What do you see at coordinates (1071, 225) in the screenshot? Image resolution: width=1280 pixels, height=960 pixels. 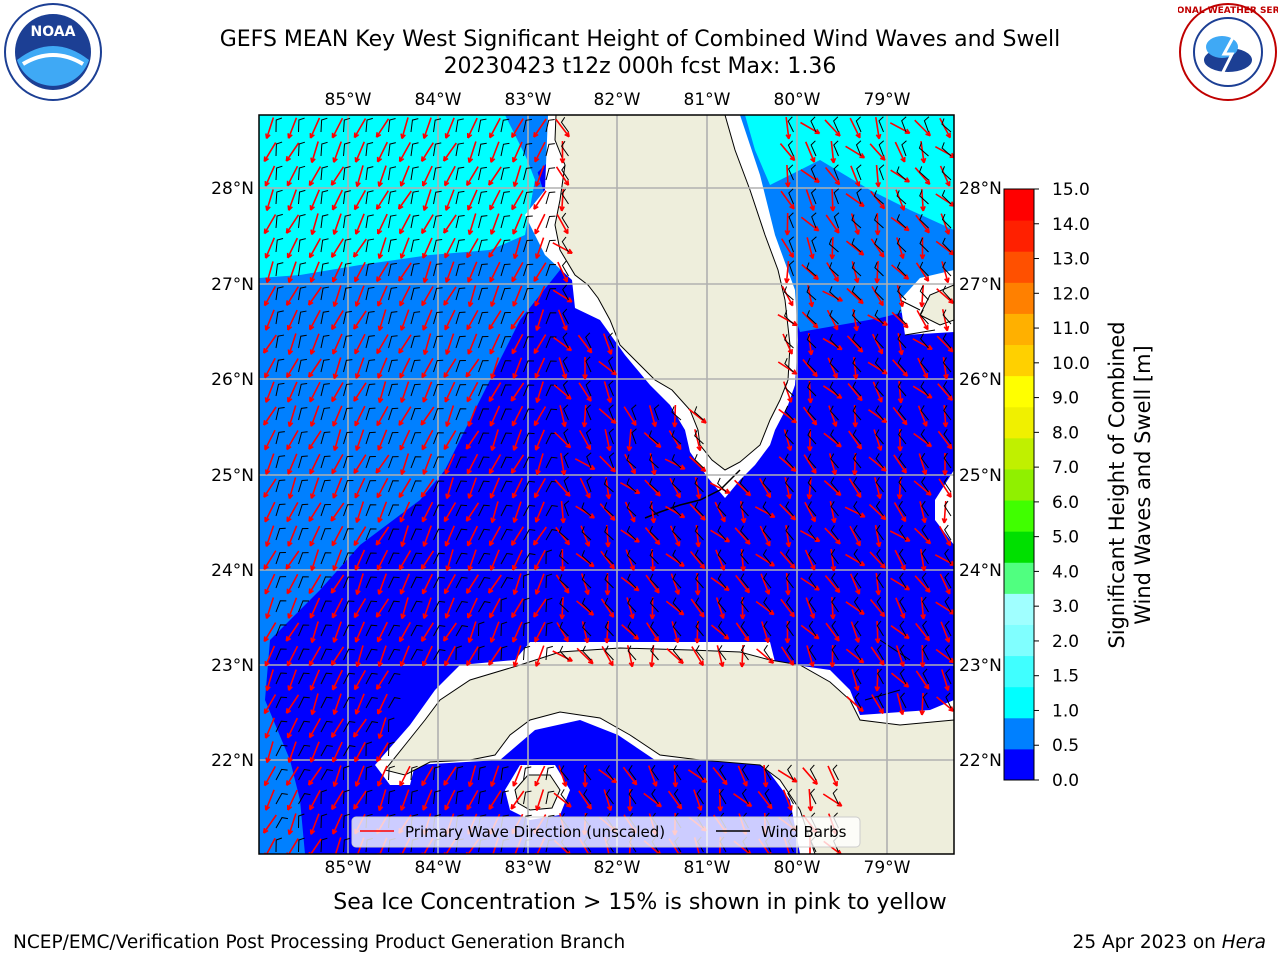 I see `colorbar-tick-label: 14.0` at bounding box center [1071, 225].